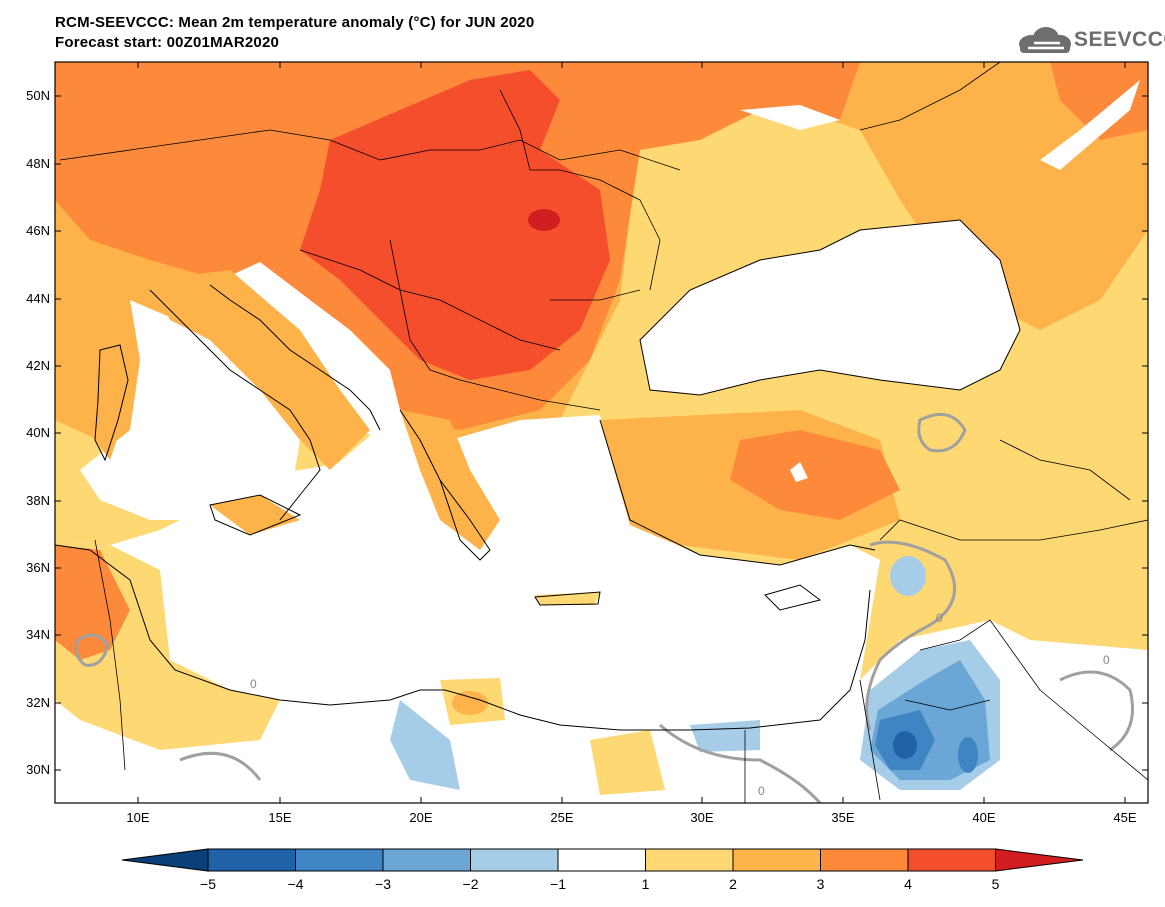 This screenshot has width=1165, height=907. I want to click on lake-patch, so click(790, 117).